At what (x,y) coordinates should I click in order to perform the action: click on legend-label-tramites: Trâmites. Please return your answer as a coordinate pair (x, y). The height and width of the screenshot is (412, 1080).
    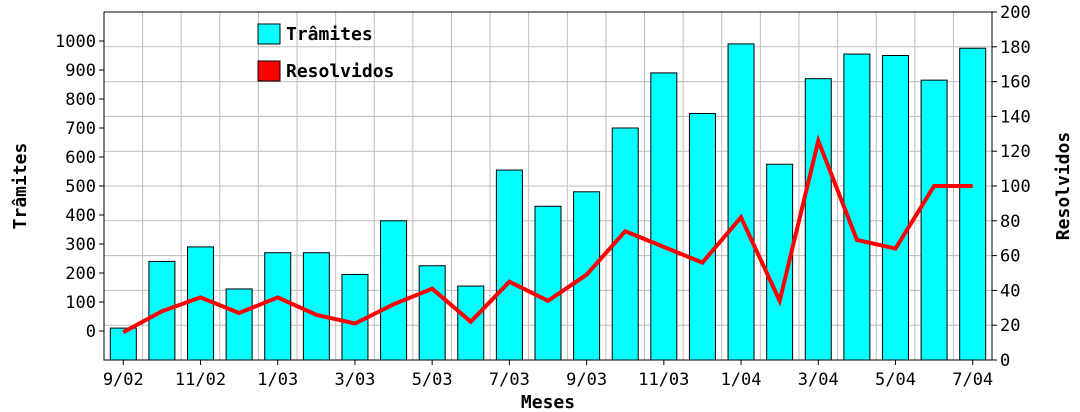
    Looking at the image, I should click on (329, 34).